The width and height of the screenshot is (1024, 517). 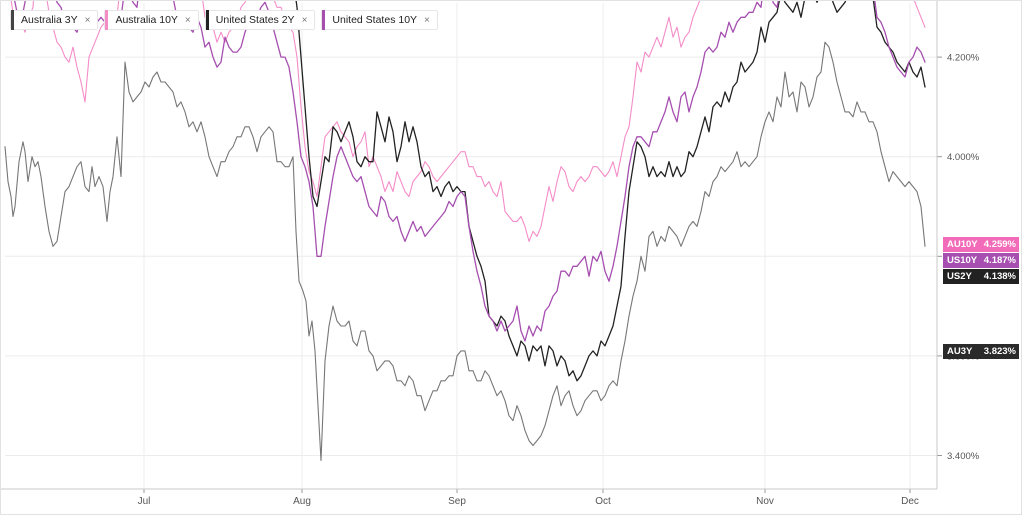 What do you see at coordinates (999, 244) in the screenshot?
I see `price-tag-value: 4.259%` at bounding box center [999, 244].